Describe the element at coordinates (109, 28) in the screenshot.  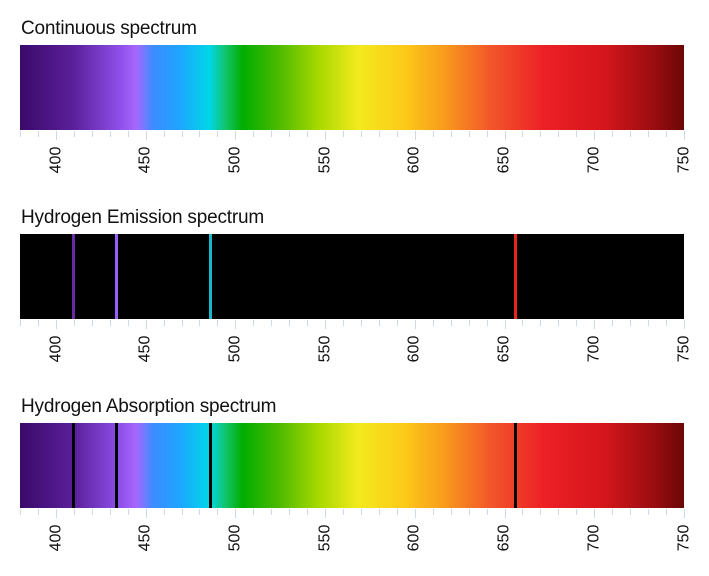
I see `panel-title: Continuous spectrum` at that location.